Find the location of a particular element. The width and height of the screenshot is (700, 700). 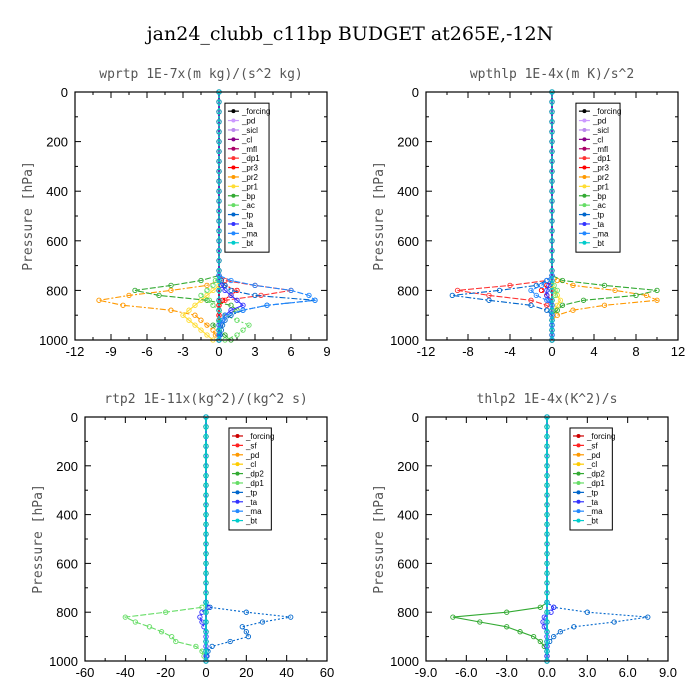

panel-title: thlp2 1E-4x(K^2)/s is located at coordinates (547, 399).